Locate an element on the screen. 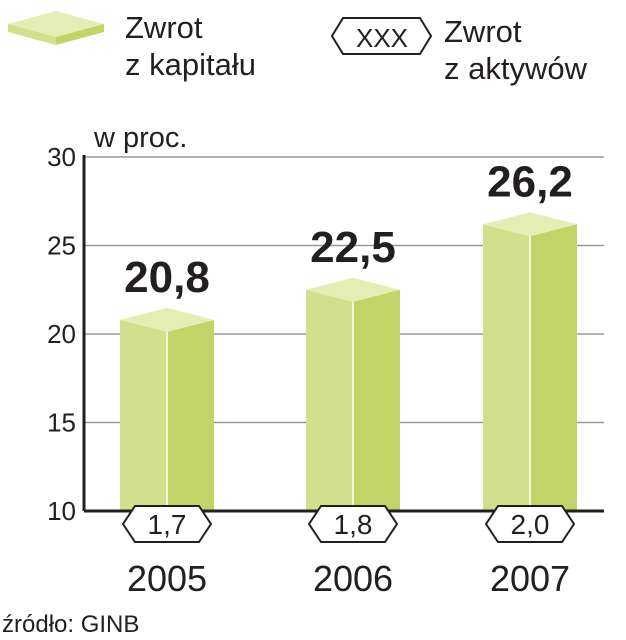 This screenshot has height=640, width=626. legend: Zwrot z kapitału XXX Zwrot z aktywów is located at coordinates (298, 48).